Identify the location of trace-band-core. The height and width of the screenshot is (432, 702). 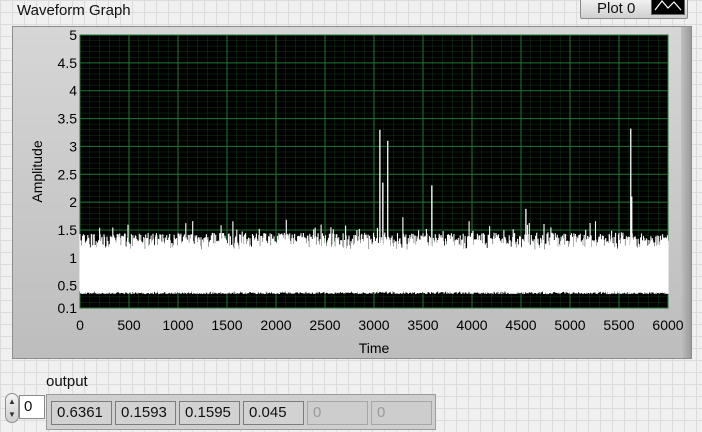
(374, 266).